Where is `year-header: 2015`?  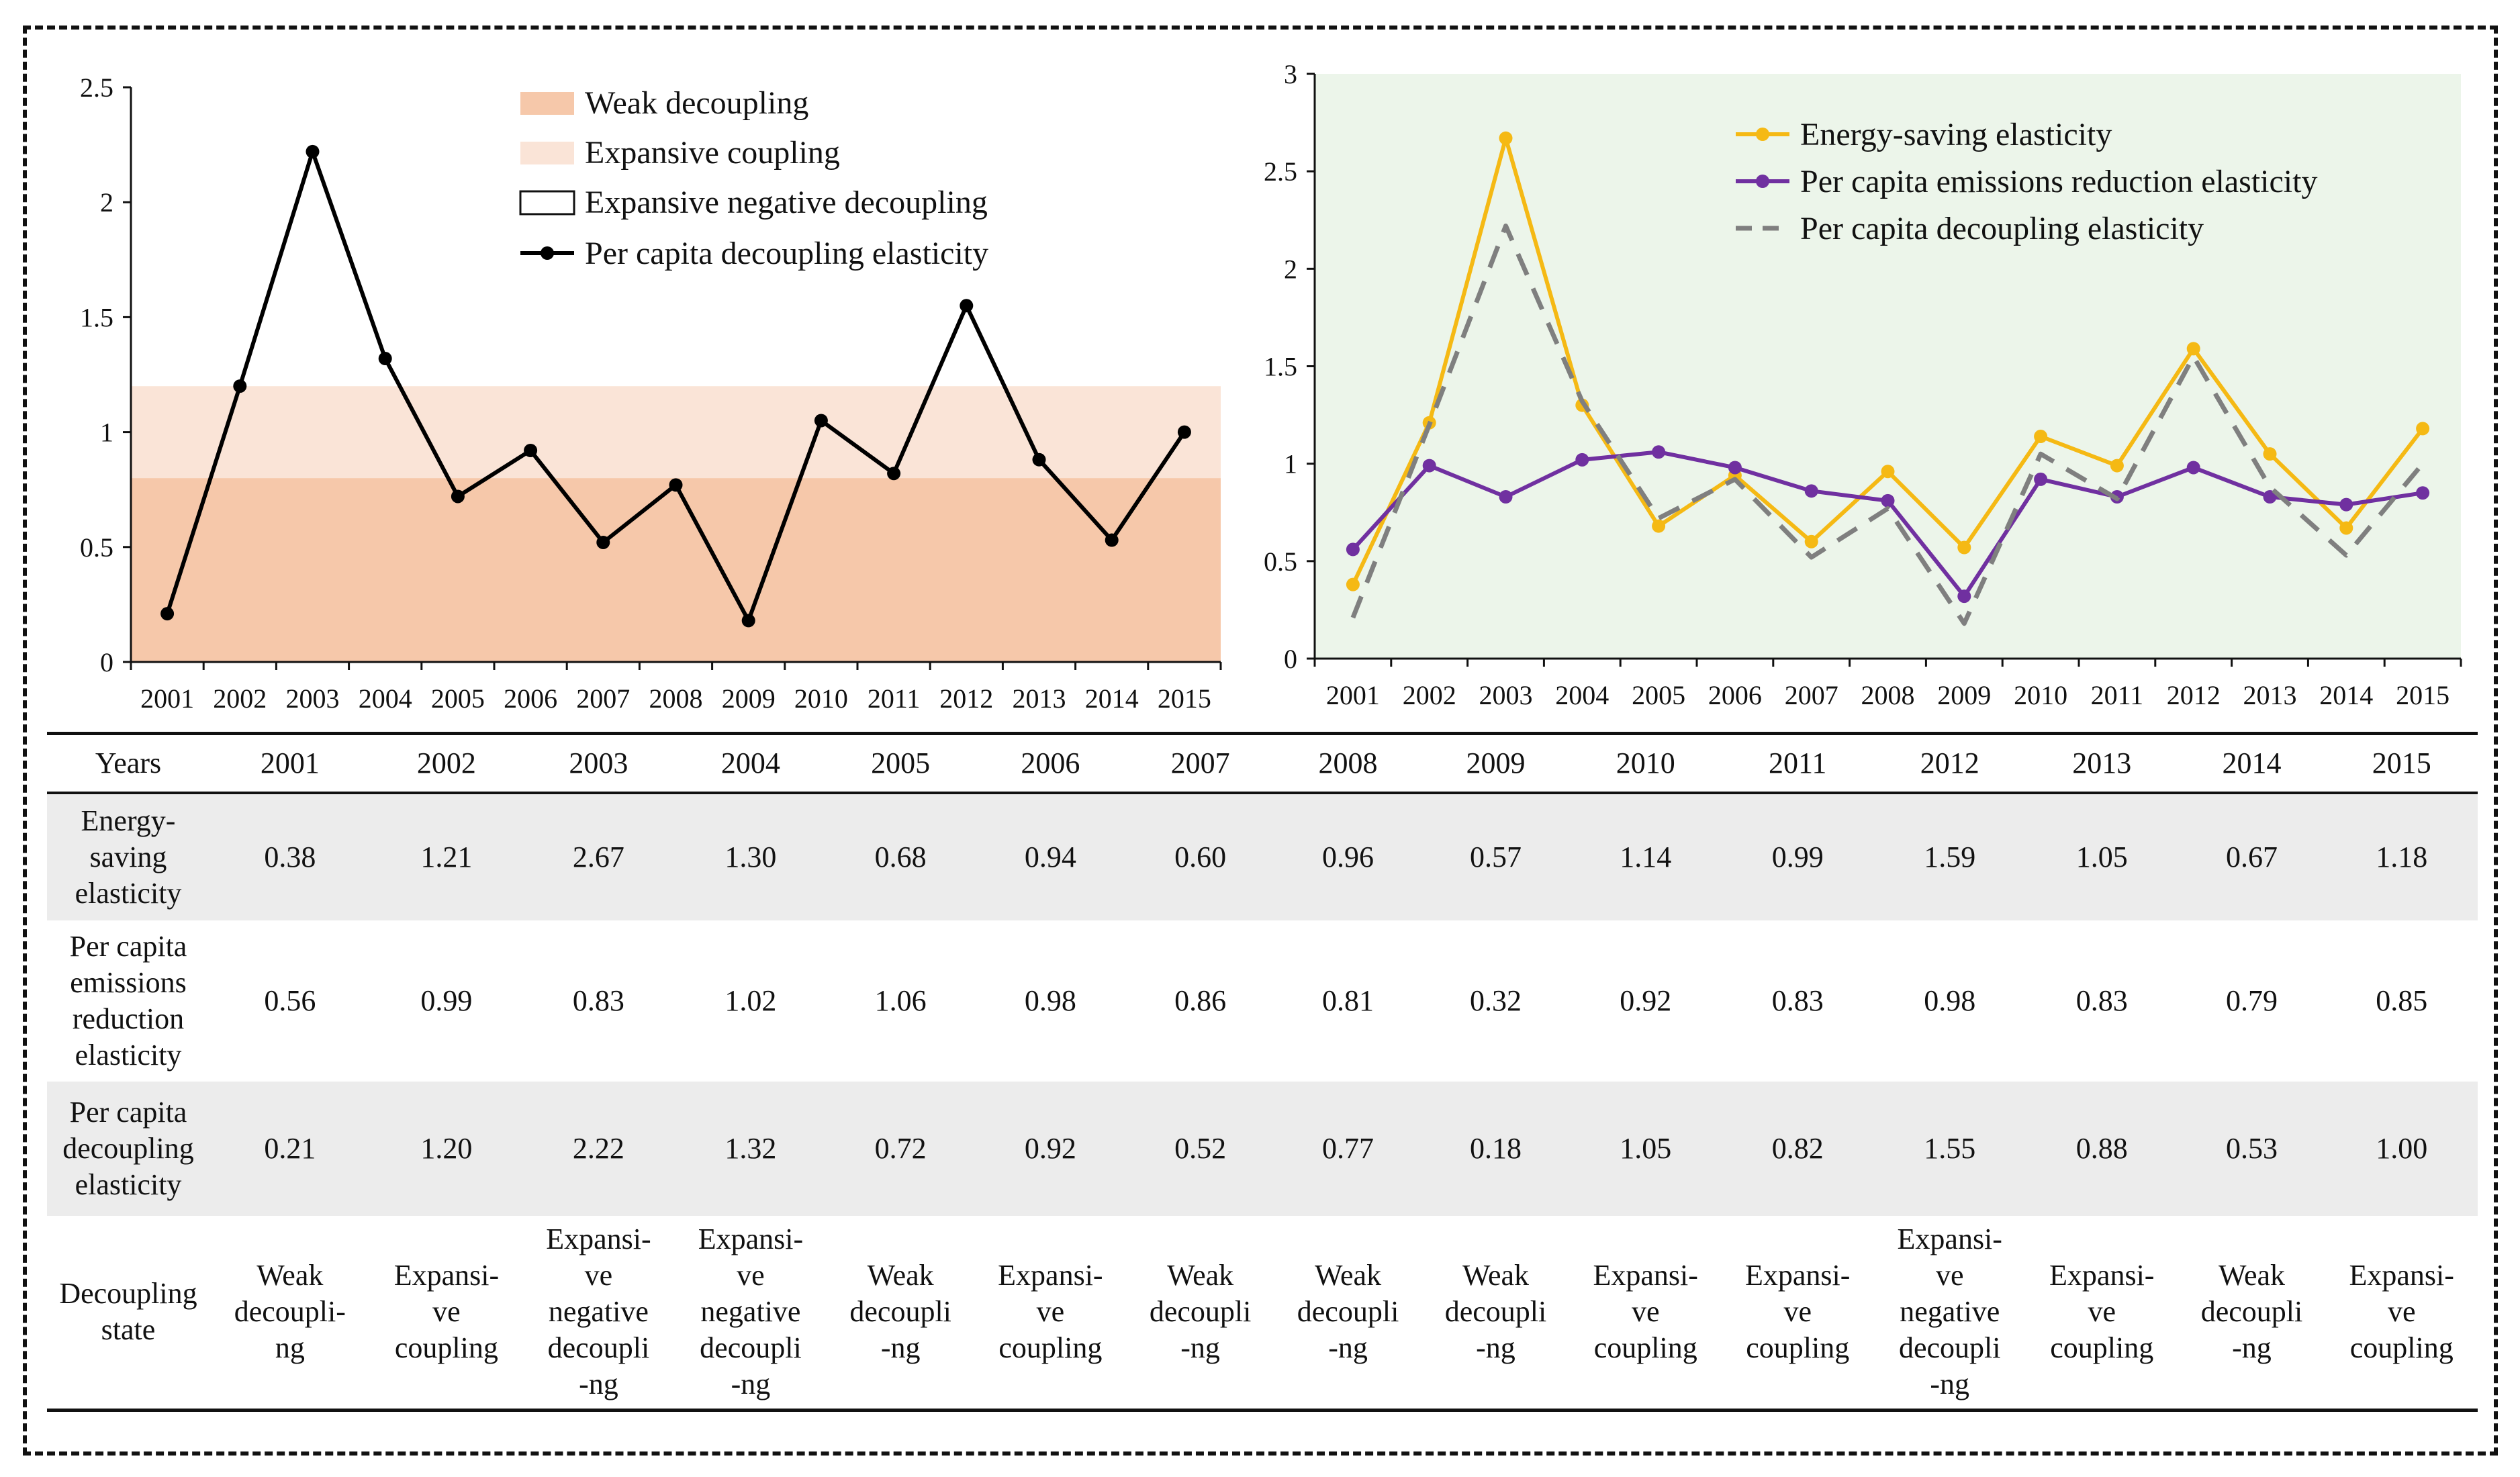
year-header: 2015 is located at coordinates (2402, 763).